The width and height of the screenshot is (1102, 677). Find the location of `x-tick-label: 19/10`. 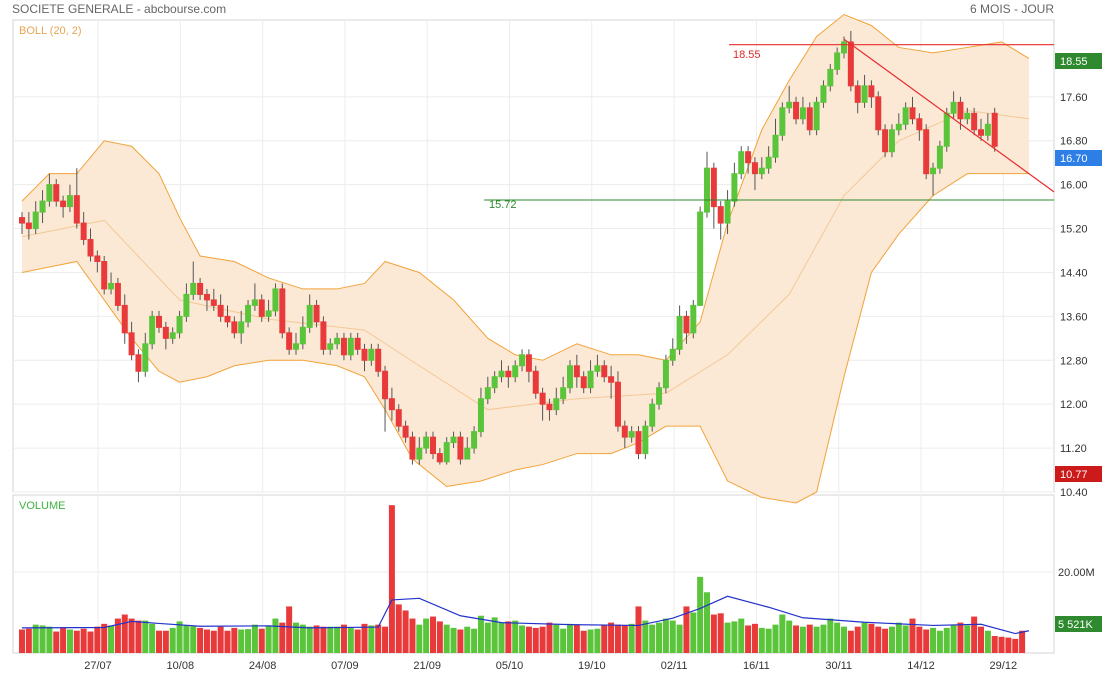

x-tick-label: 19/10 is located at coordinates (592, 666).